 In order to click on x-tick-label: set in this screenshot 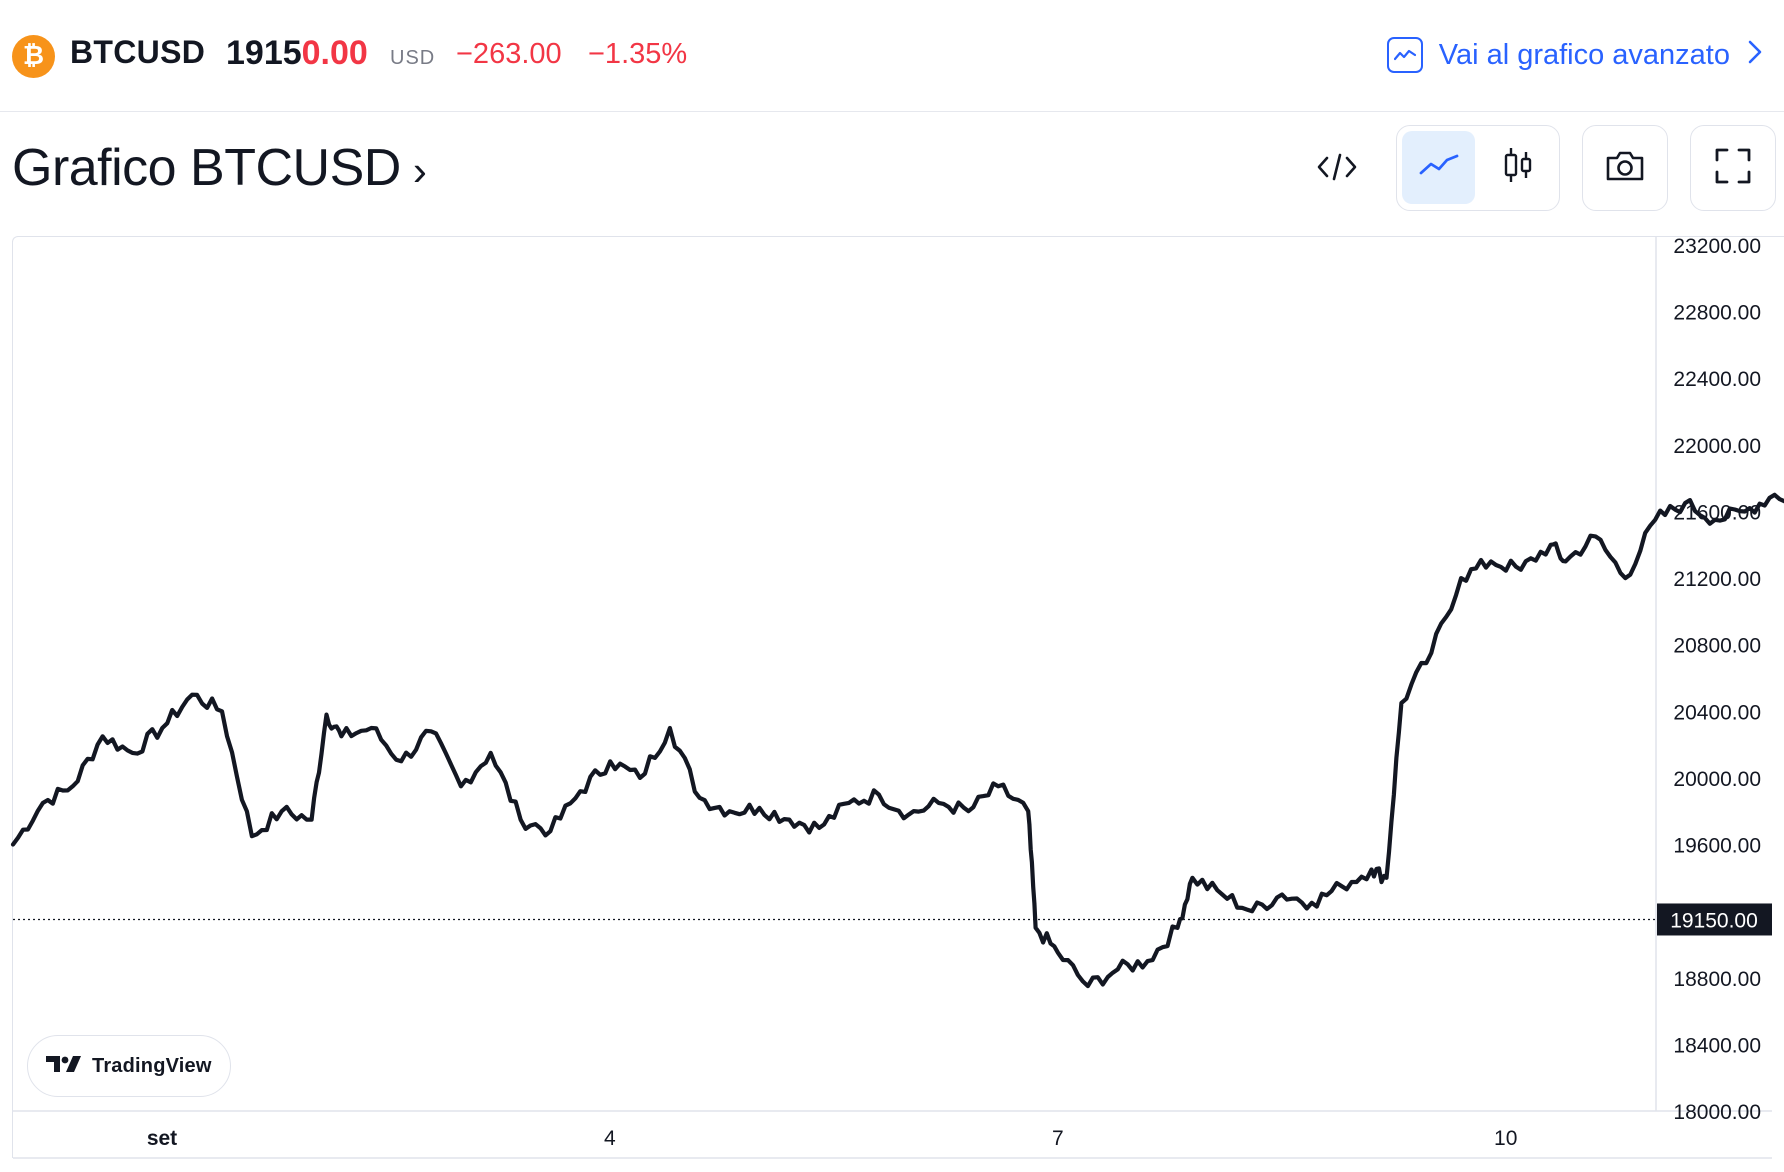, I will do `click(162, 1138)`.